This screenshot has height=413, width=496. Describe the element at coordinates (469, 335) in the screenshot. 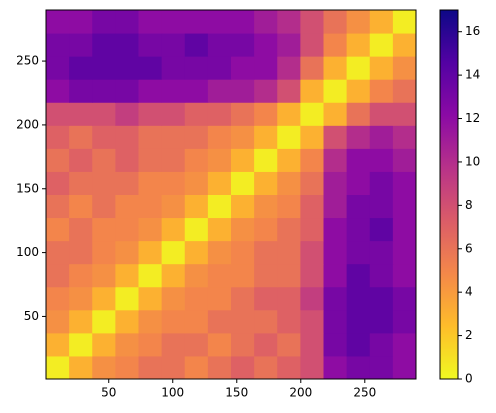

I see `colorbar-tick-label: 2` at that location.